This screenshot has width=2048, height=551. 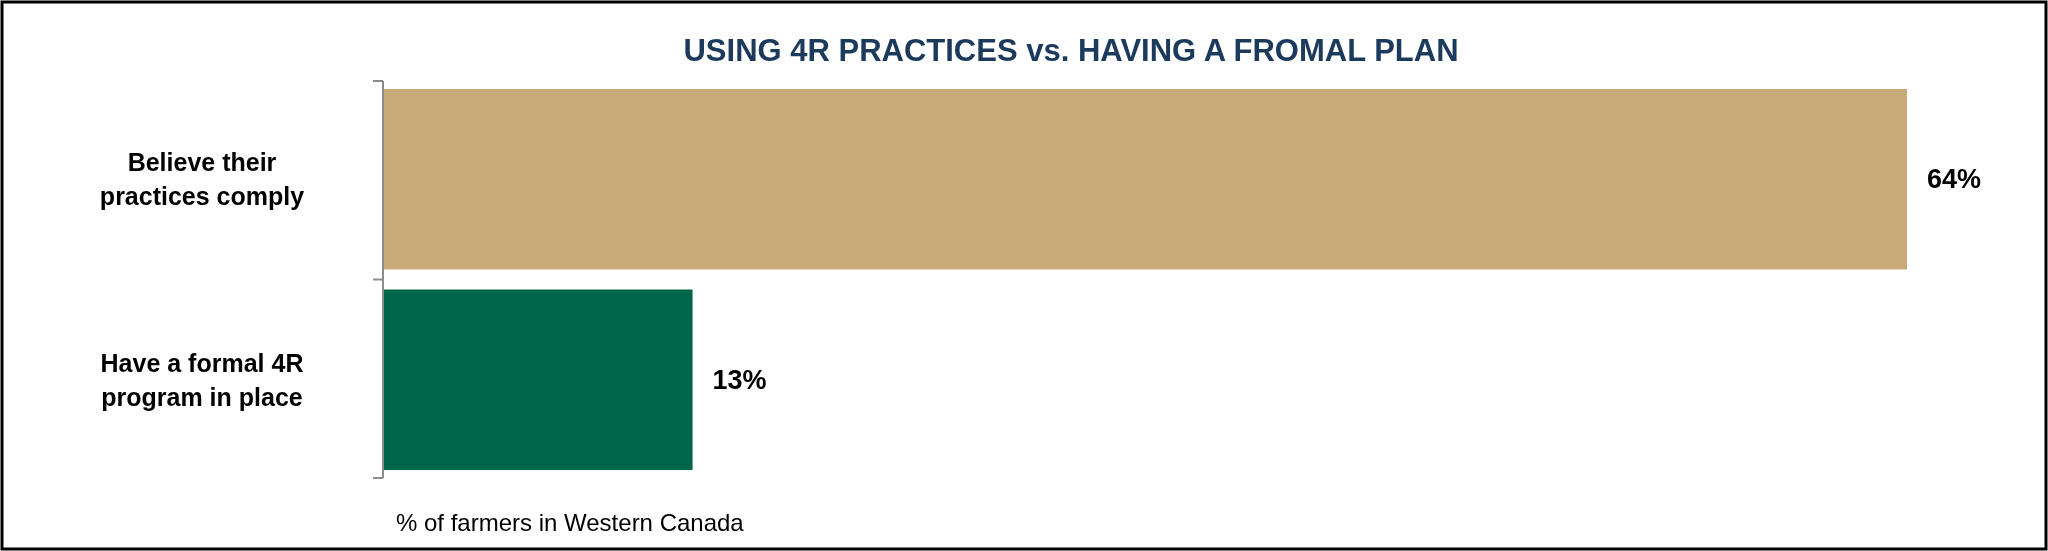 I want to click on y-tick-label: Believe their practices comply, so click(x=202, y=179).